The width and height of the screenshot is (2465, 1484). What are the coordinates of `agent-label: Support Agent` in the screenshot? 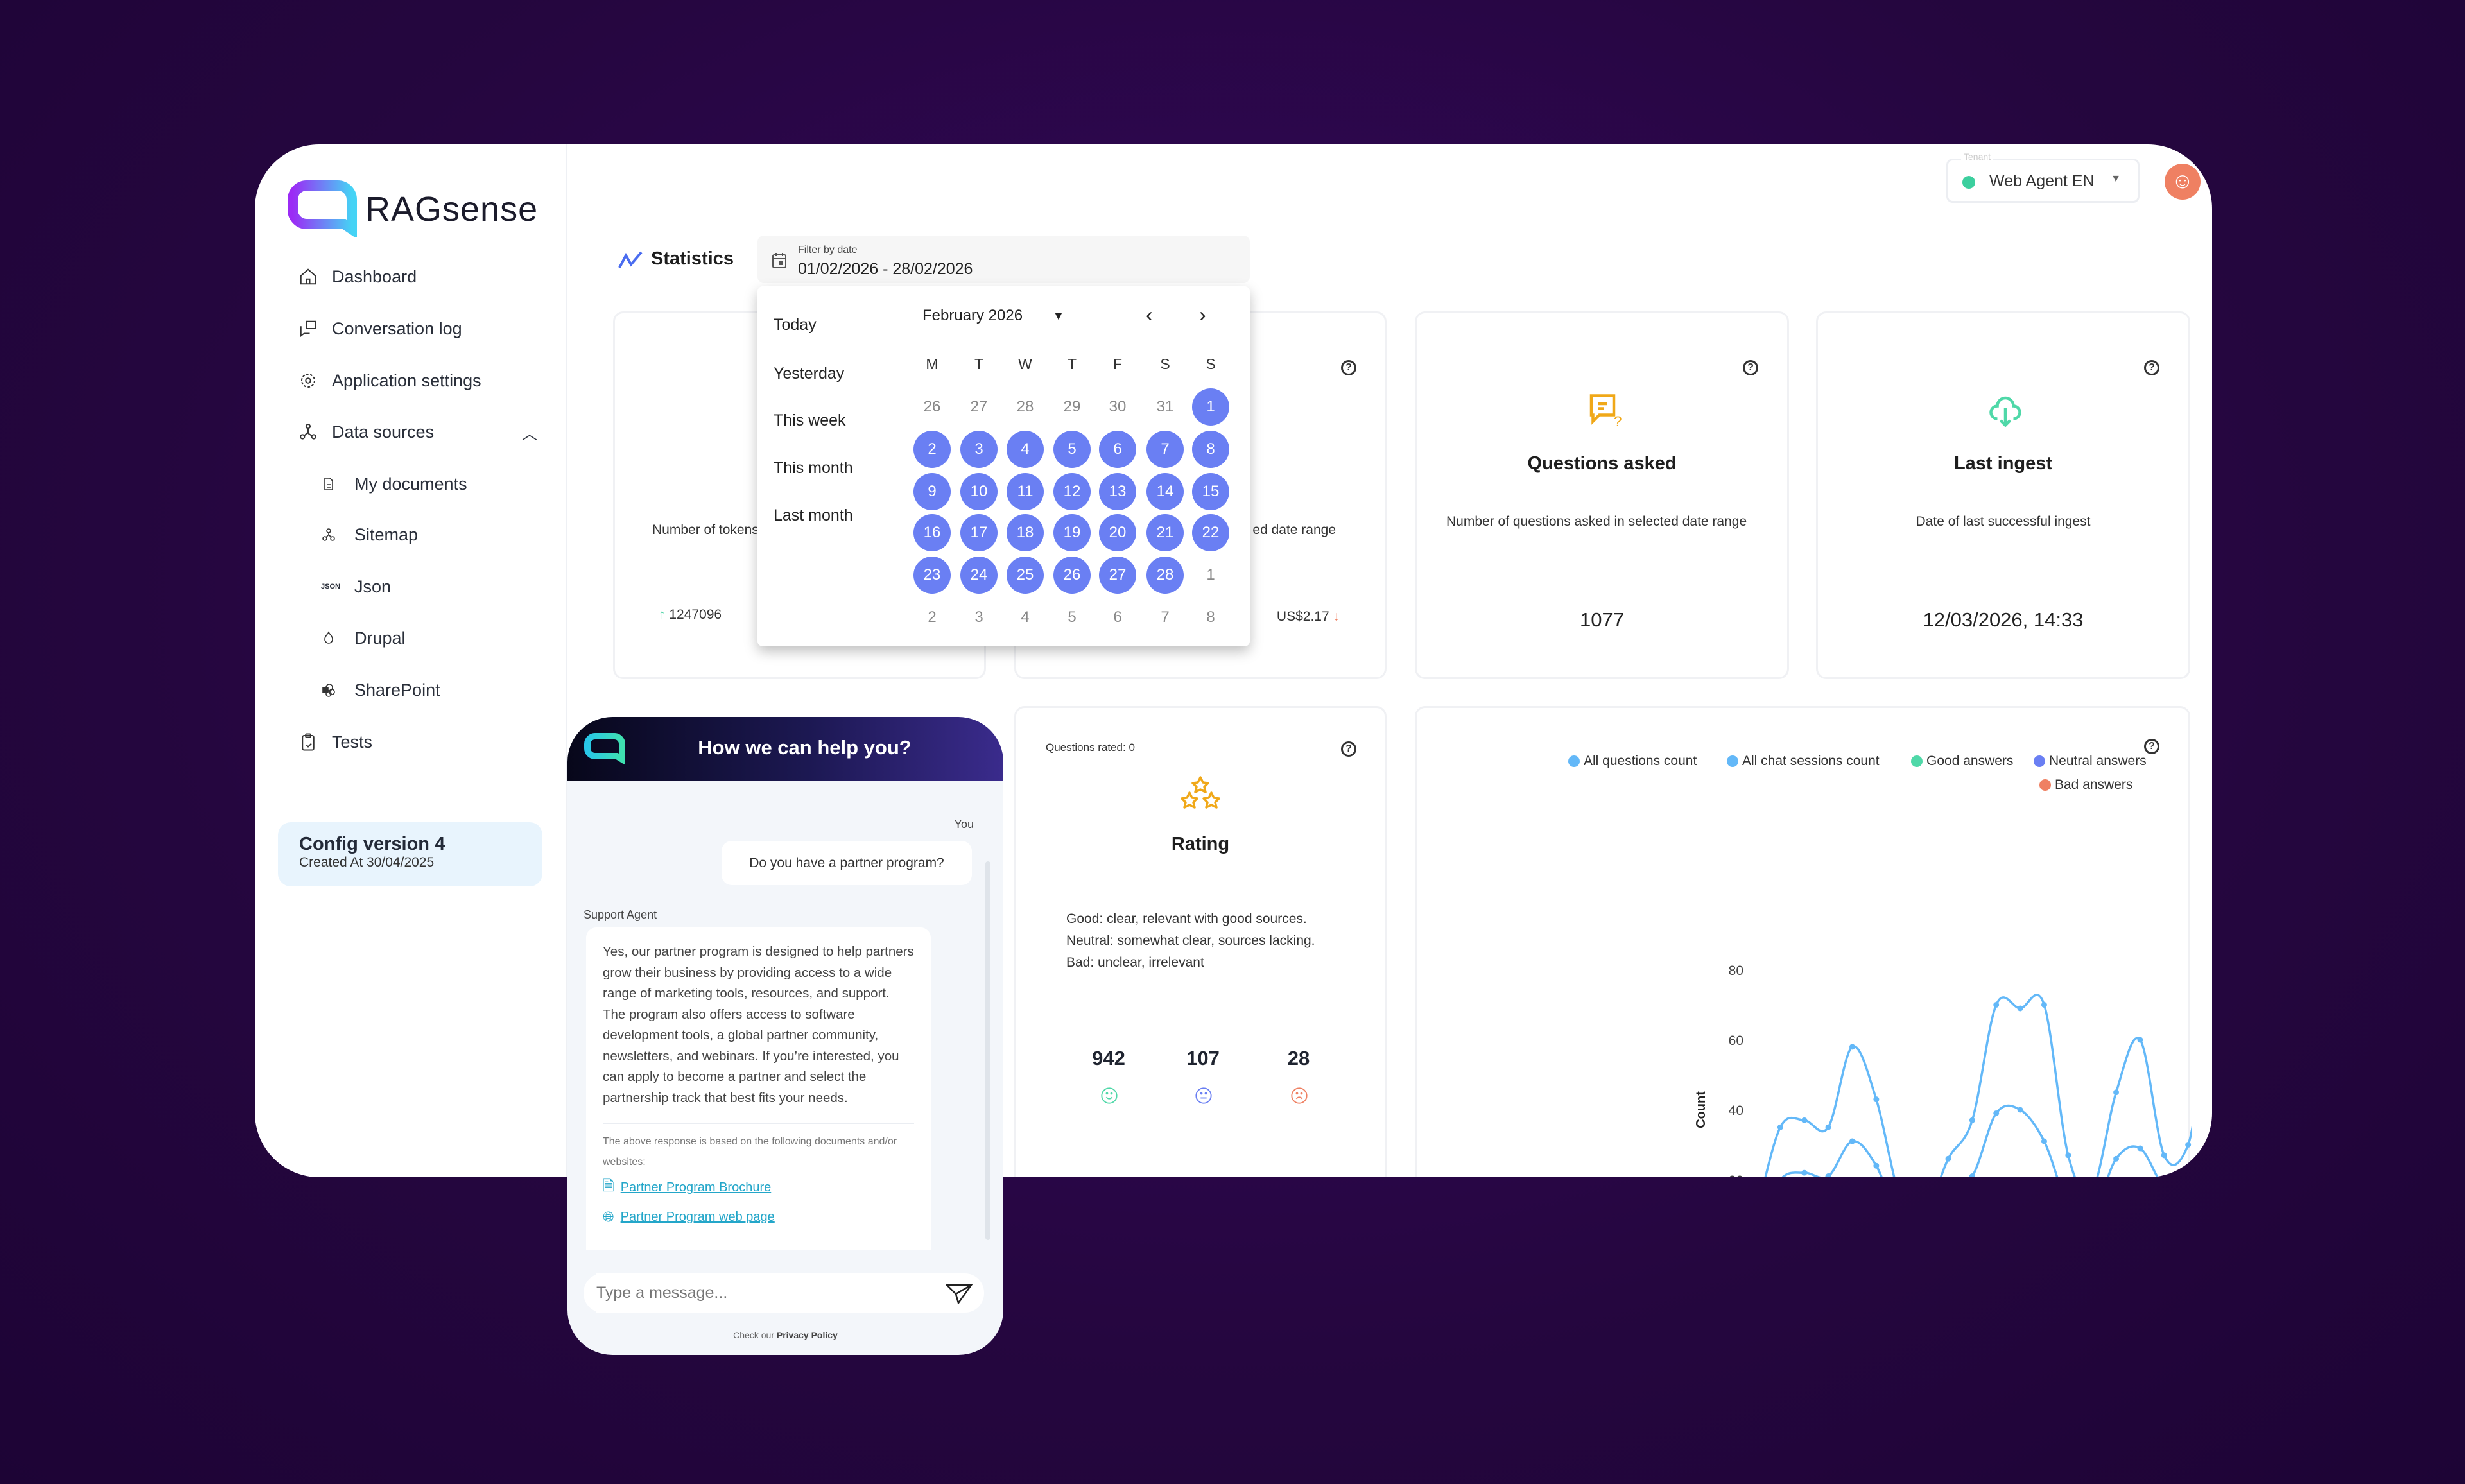 It's located at (620, 914).